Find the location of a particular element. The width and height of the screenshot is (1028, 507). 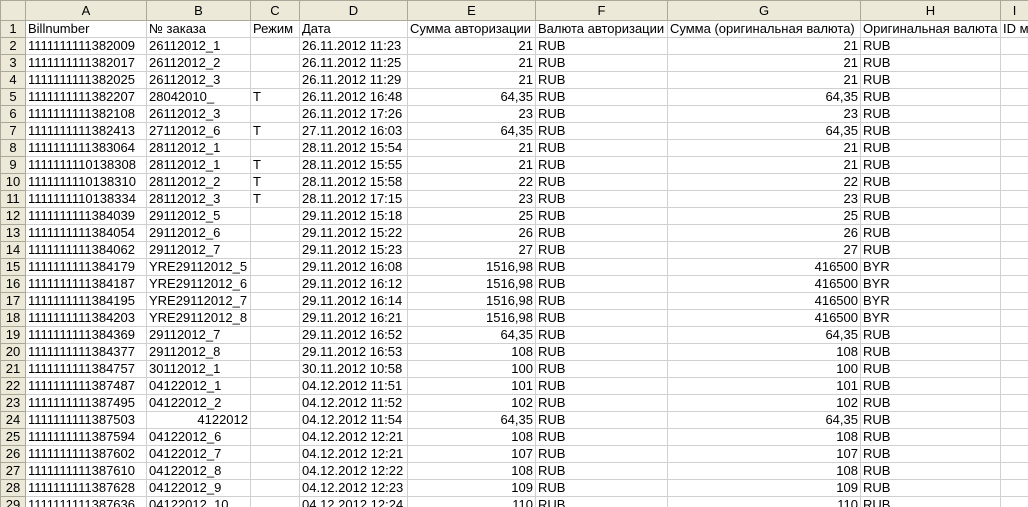

cell: 29.11.2012 16:08 is located at coordinates (353, 267).